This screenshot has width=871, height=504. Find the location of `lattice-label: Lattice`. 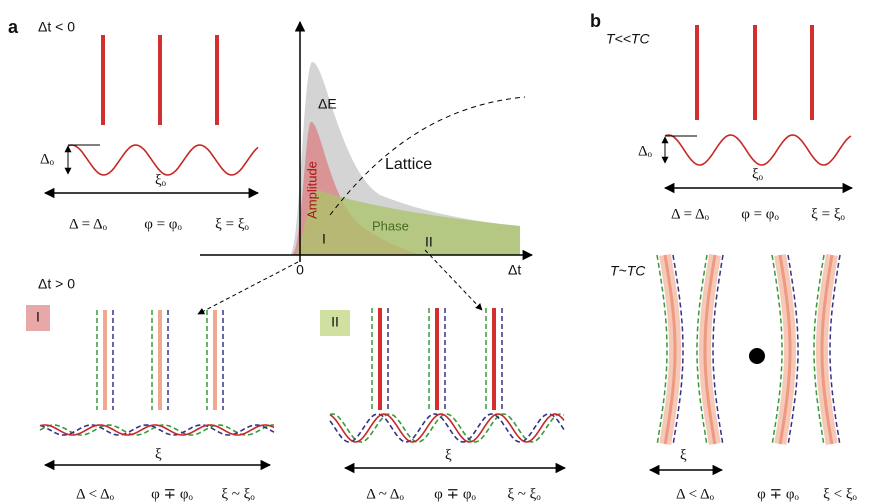

lattice-label: Lattice is located at coordinates (408, 164).